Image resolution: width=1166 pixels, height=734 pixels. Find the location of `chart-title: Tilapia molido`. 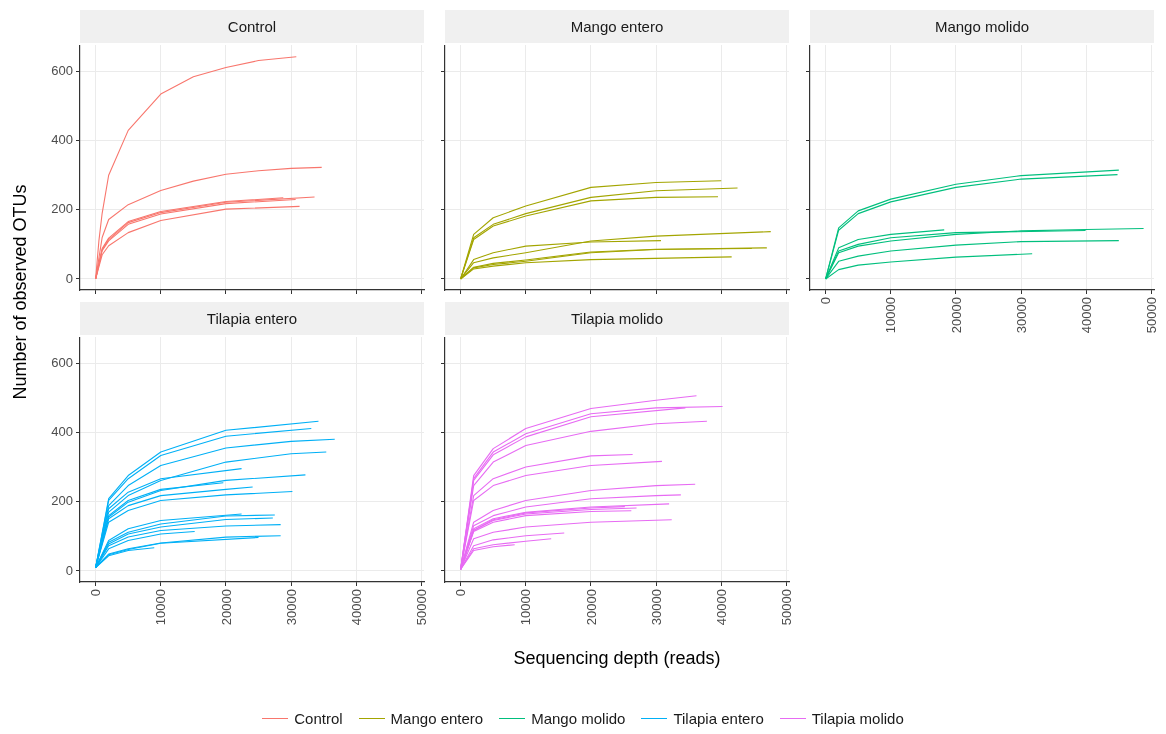

chart-title: Tilapia molido is located at coordinates (617, 318).